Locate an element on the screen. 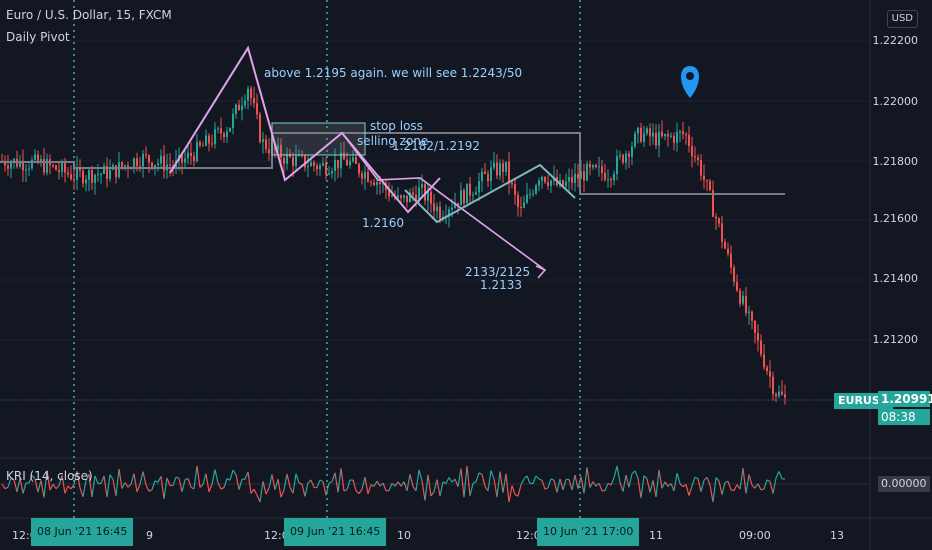 Image resolution: width=932 pixels, height=550 pixels. annotation-stop-loss: stop loss is located at coordinates (396, 126).